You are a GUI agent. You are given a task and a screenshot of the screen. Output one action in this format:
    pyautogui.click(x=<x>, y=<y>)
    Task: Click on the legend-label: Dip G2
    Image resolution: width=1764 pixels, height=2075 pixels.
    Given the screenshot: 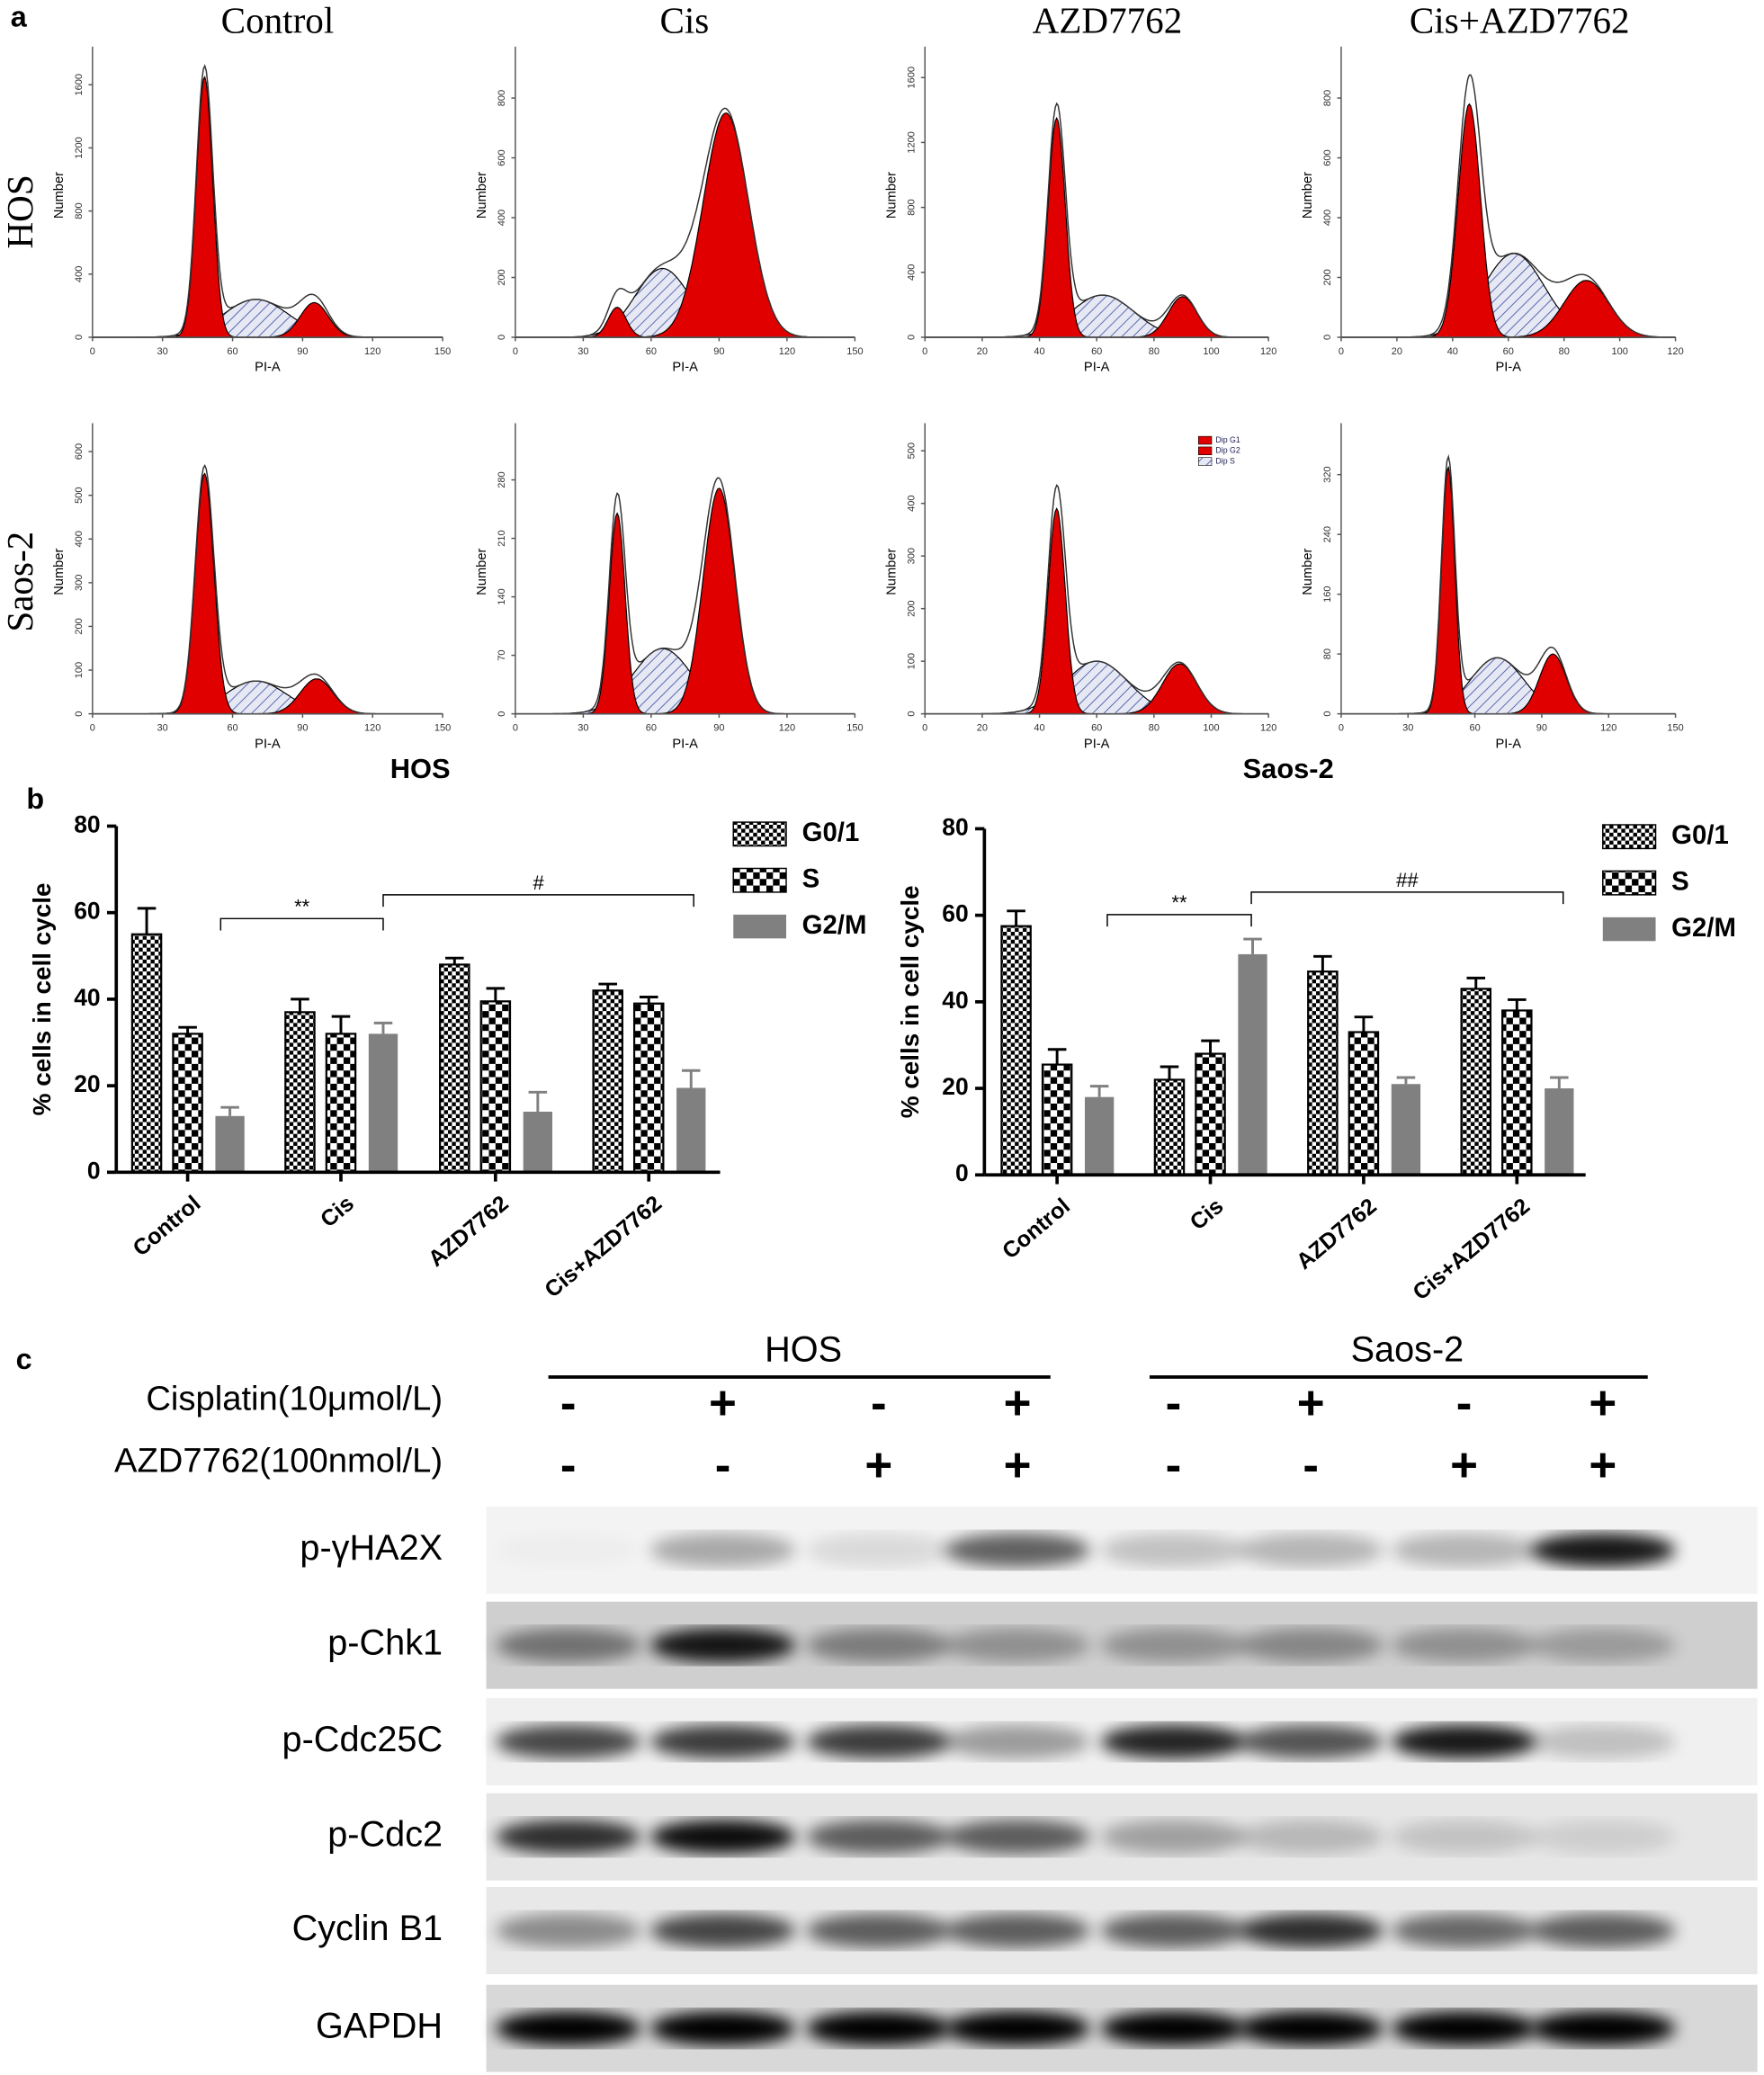 What is the action you would take?
    pyautogui.click(x=1227, y=450)
    